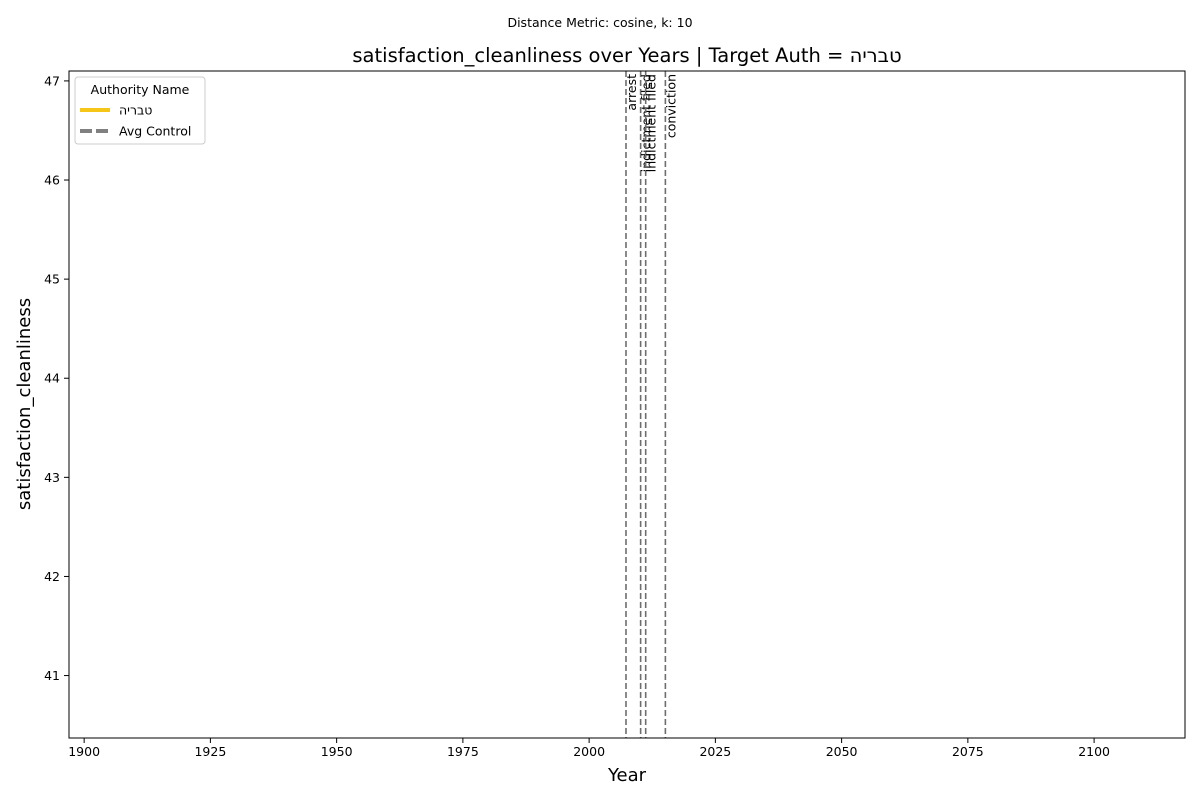 The height and width of the screenshot is (800, 1200). What do you see at coordinates (84, 751) in the screenshot?
I see `x-tick-label: 1900` at bounding box center [84, 751].